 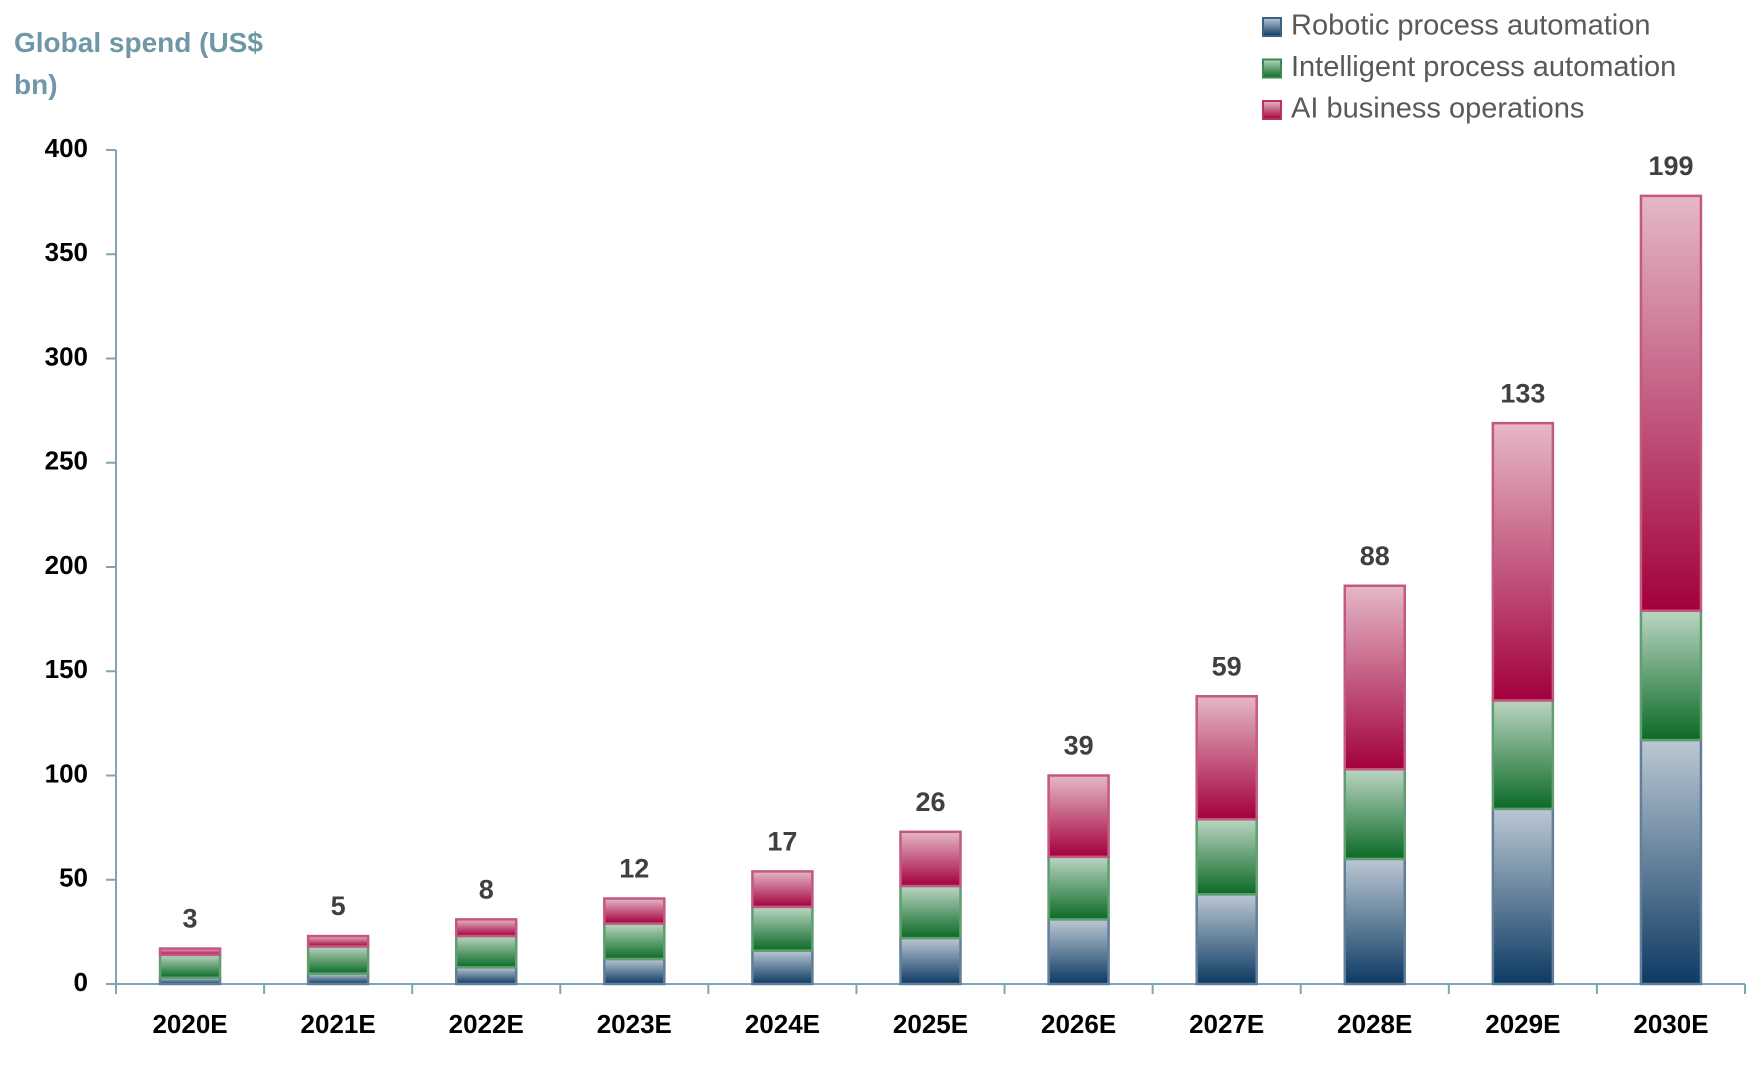 I want to click on data-label: 59, so click(x=1227, y=666).